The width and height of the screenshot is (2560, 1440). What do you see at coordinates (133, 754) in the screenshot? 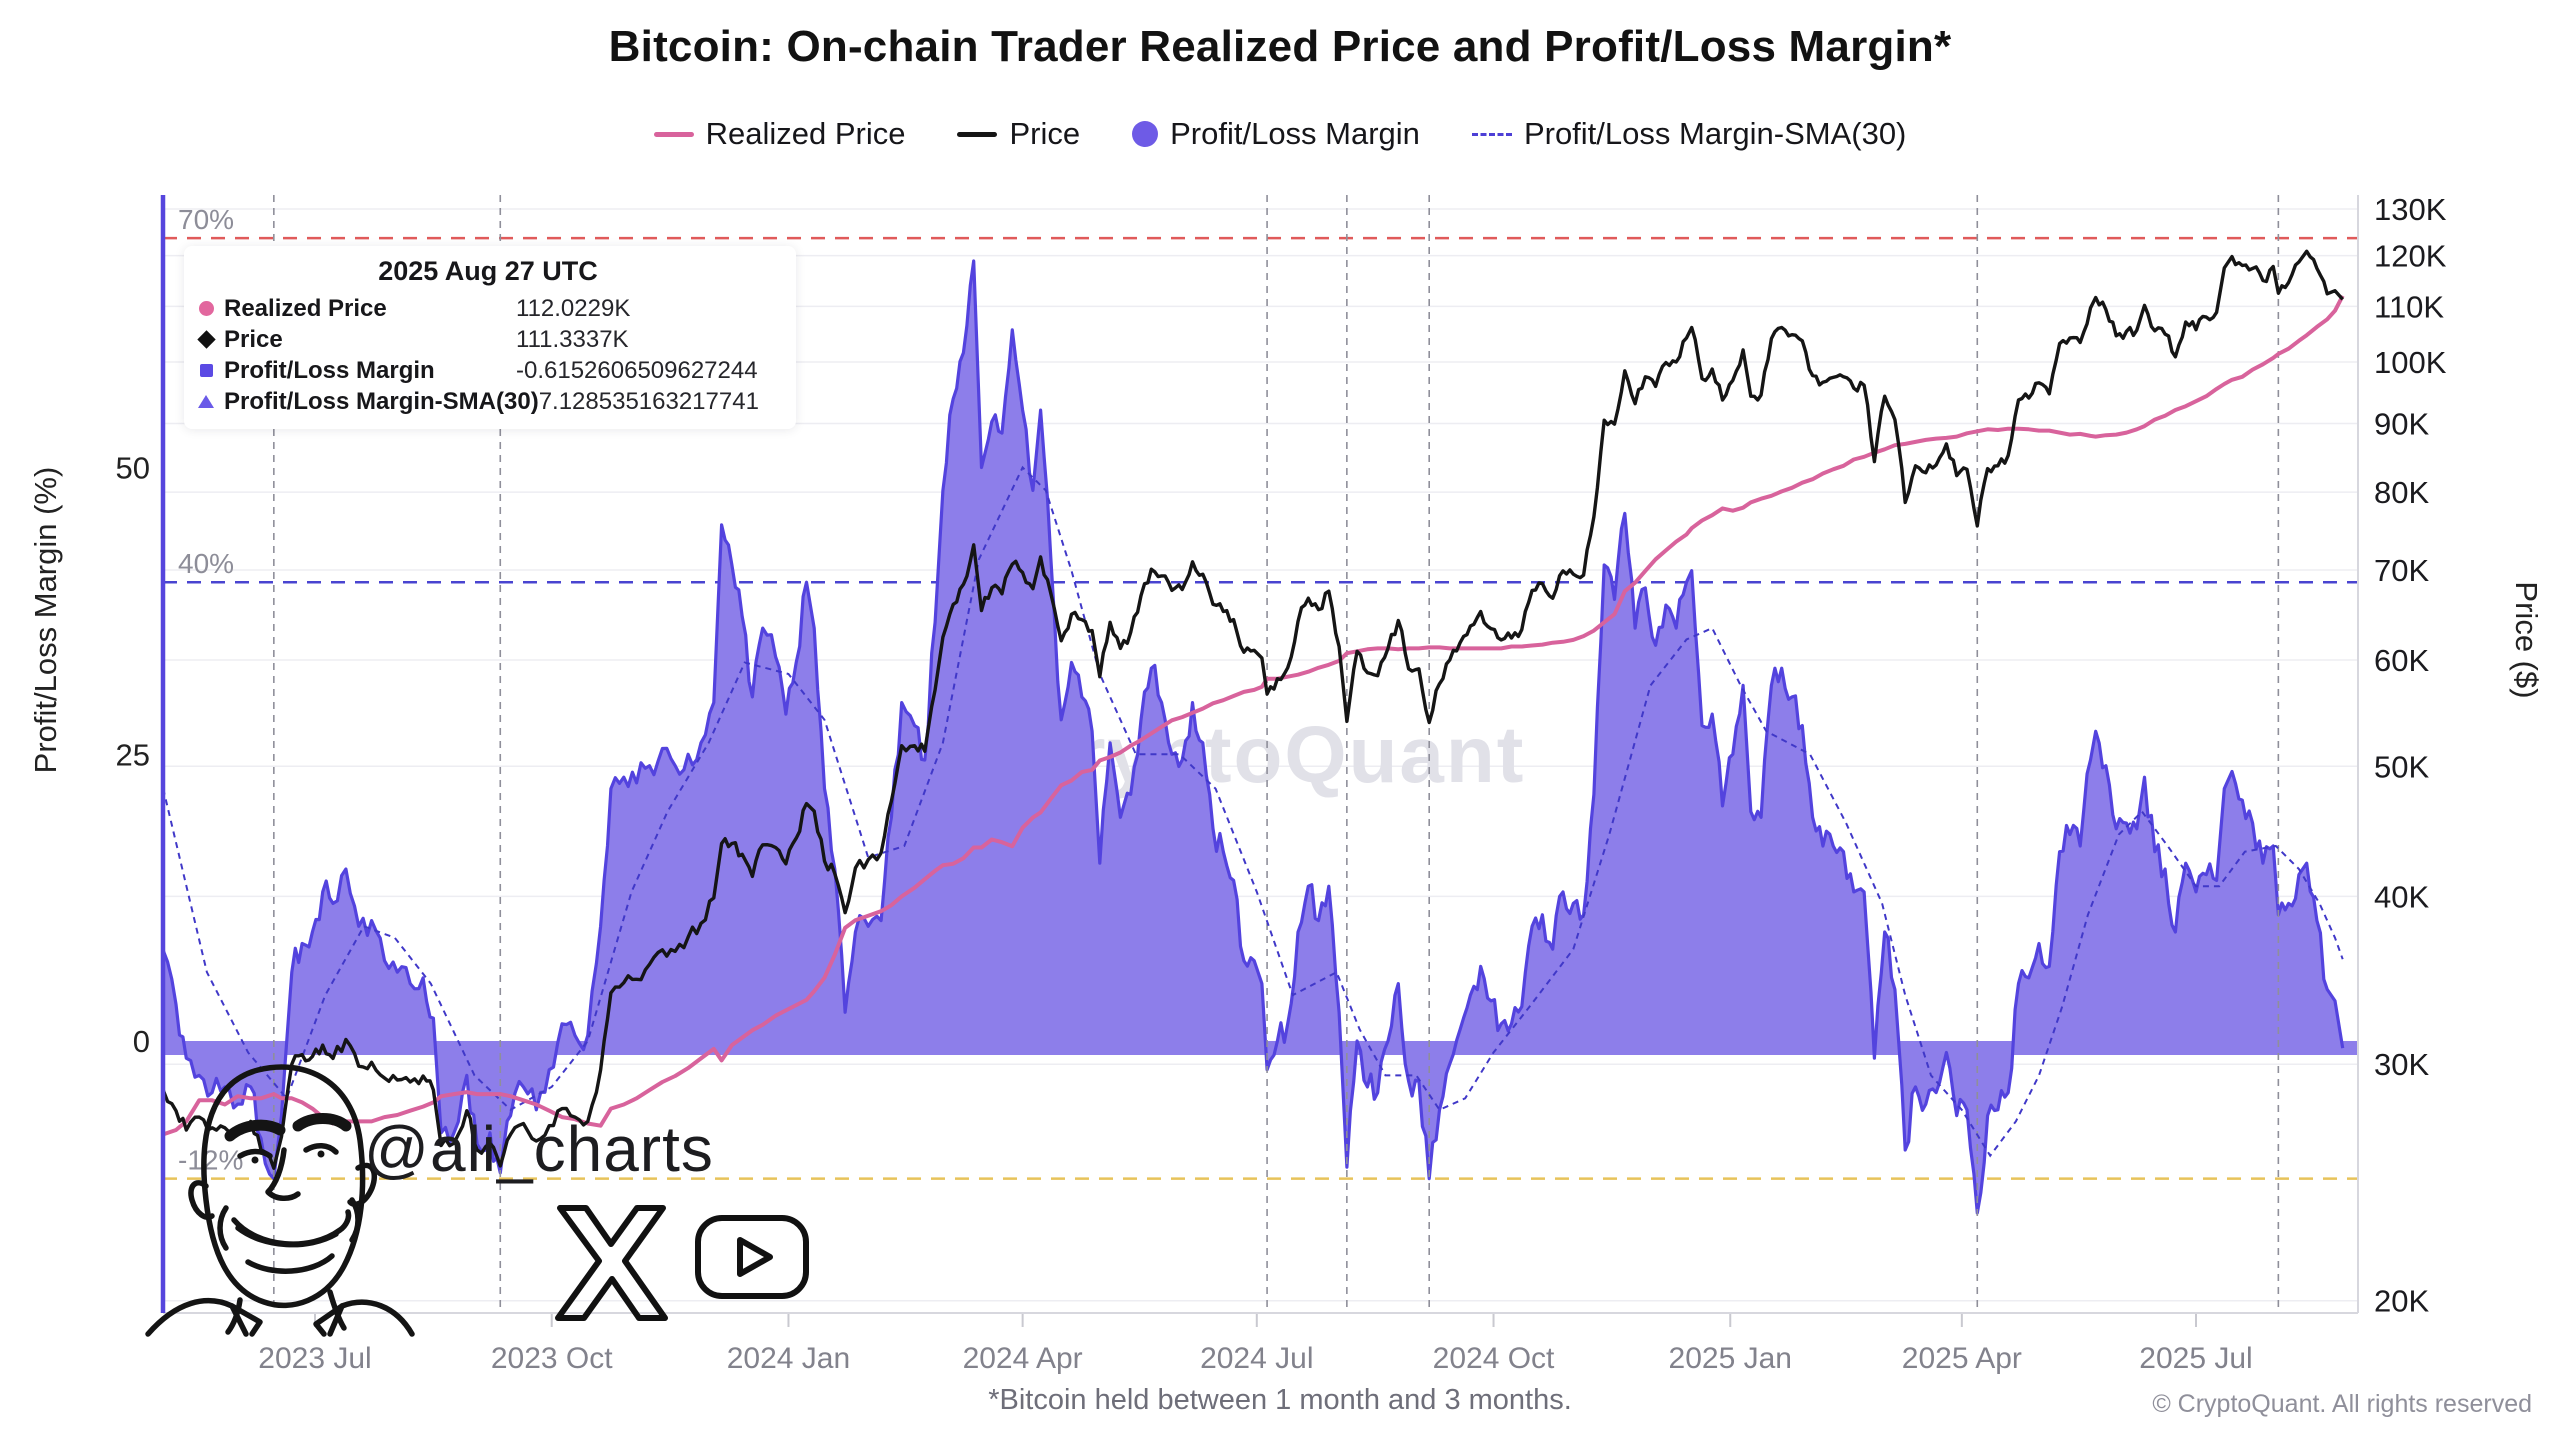
I see `left-axis-tick-label: 25` at bounding box center [133, 754].